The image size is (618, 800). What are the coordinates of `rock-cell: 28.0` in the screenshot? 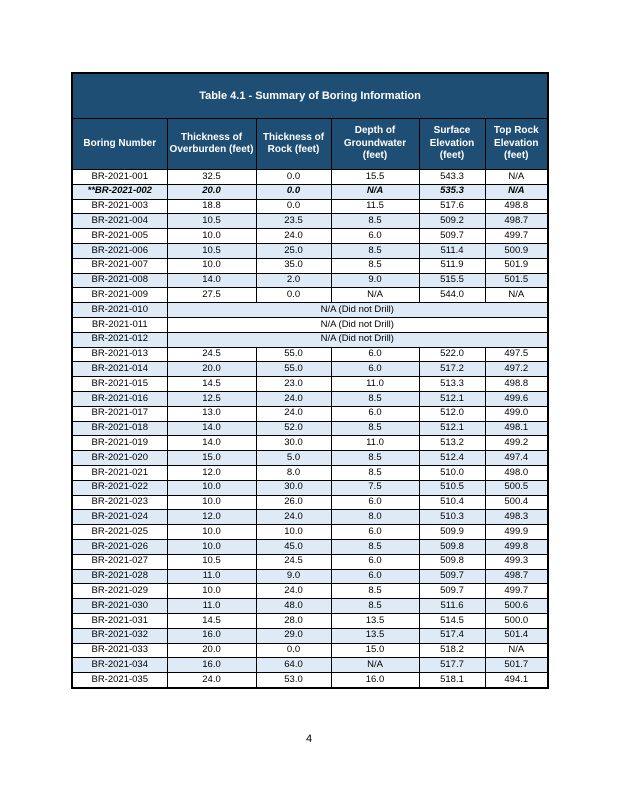 It's located at (293, 620).